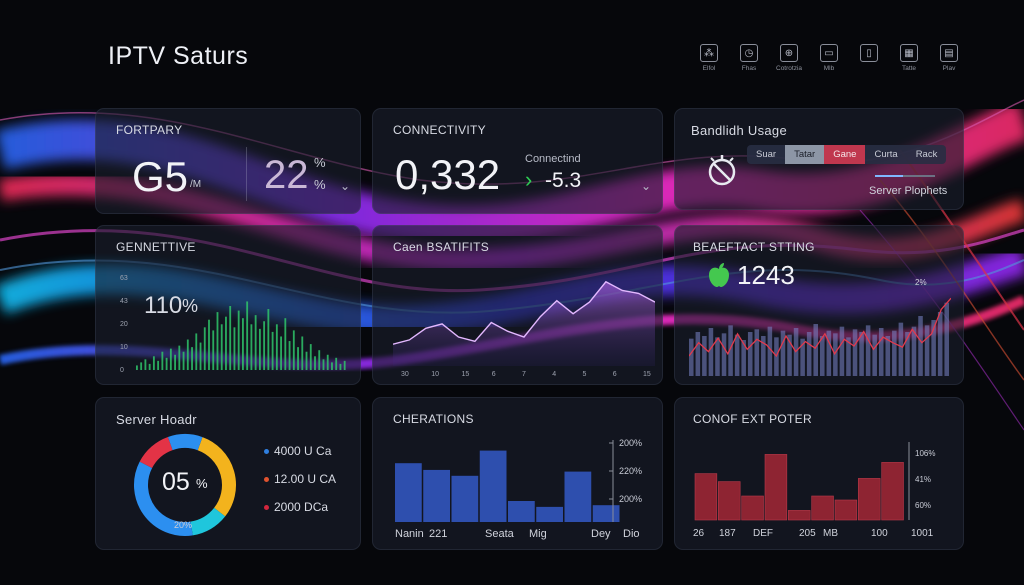 The height and width of the screenshot is (585, 1024). I want to click on portfary-value: G5, so click(160, 176).